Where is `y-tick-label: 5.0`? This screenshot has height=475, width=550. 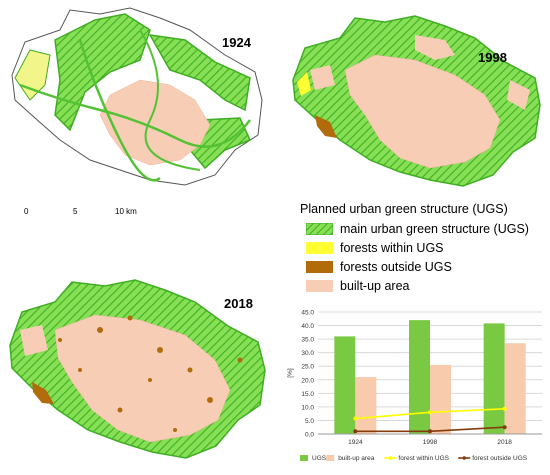
y-tick-label: 5.0 is located at coordinates (309, 421).